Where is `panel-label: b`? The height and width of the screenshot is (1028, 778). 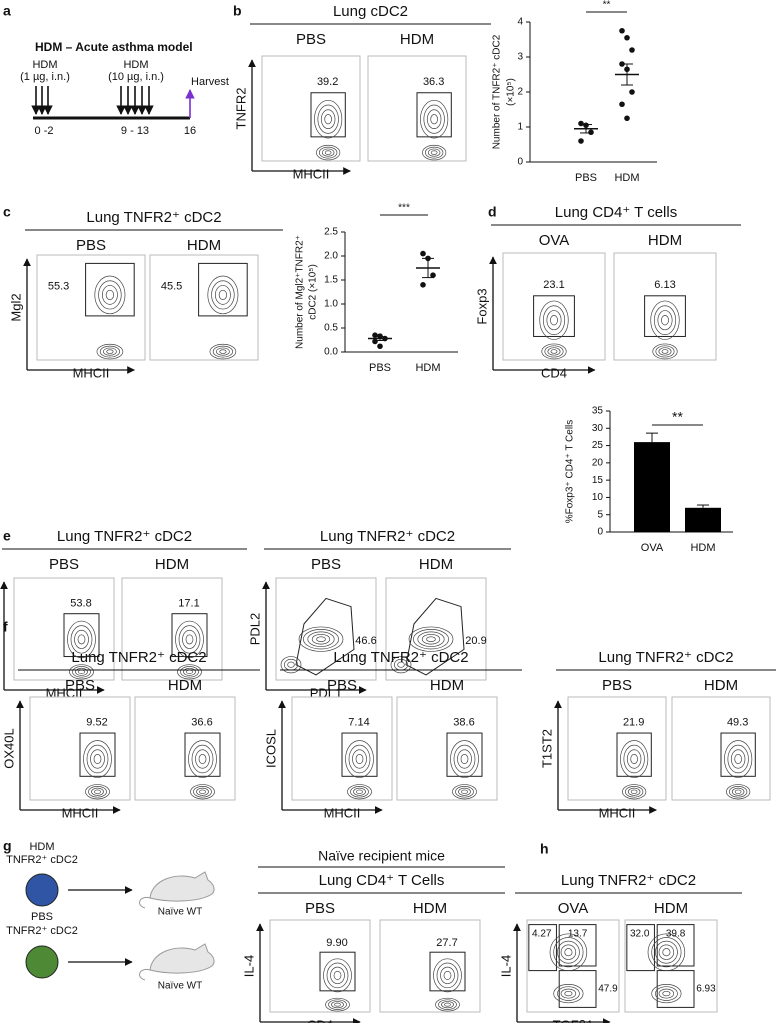
panel-label: b is located at coordinates (237, 11).